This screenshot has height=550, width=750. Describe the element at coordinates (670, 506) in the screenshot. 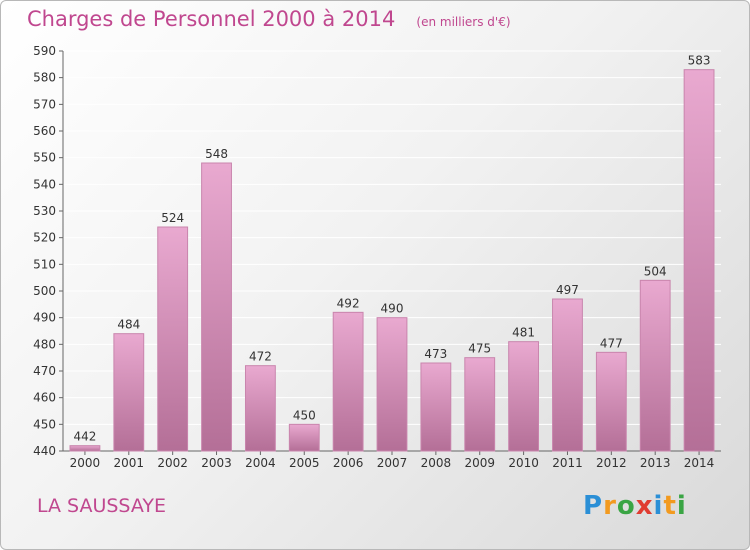

I see `logo-letter: t` at that location.